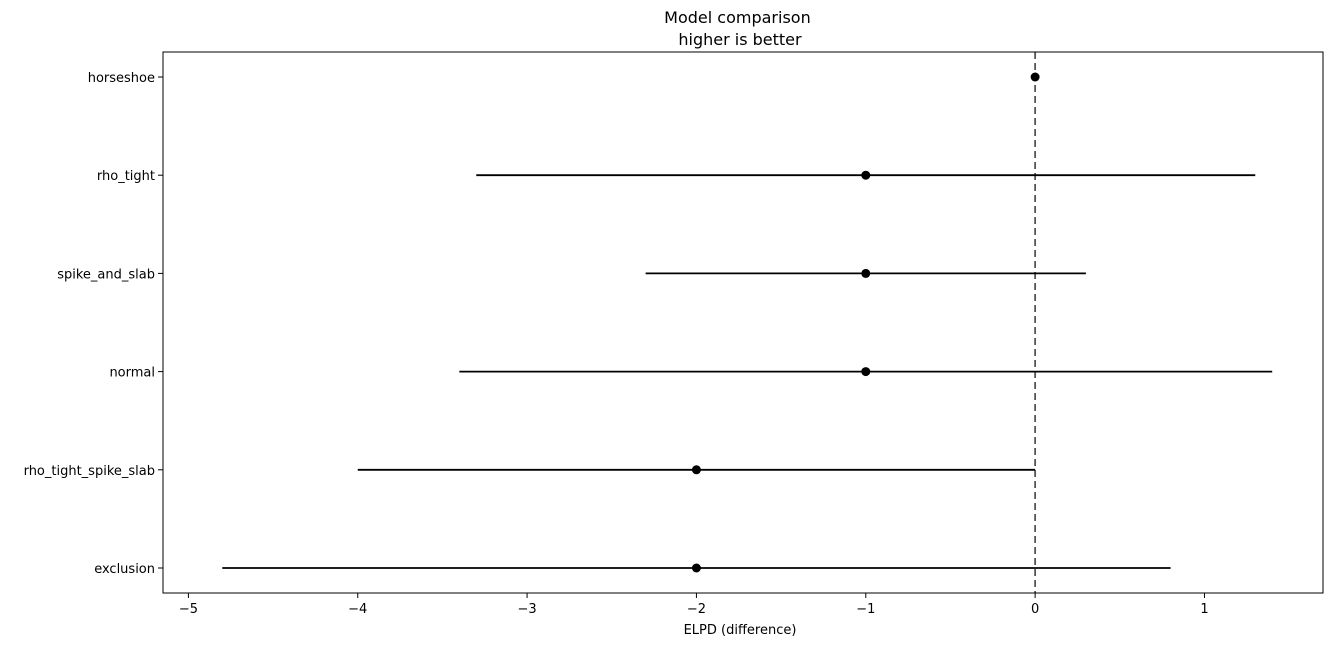 Image resolution: width=1332 pixels, height=645 pixels. What do you see at coordinates (740, 39) in the screenshot?
I see `chart-title-line-2: higher is better` at bounding box center [740, 39].